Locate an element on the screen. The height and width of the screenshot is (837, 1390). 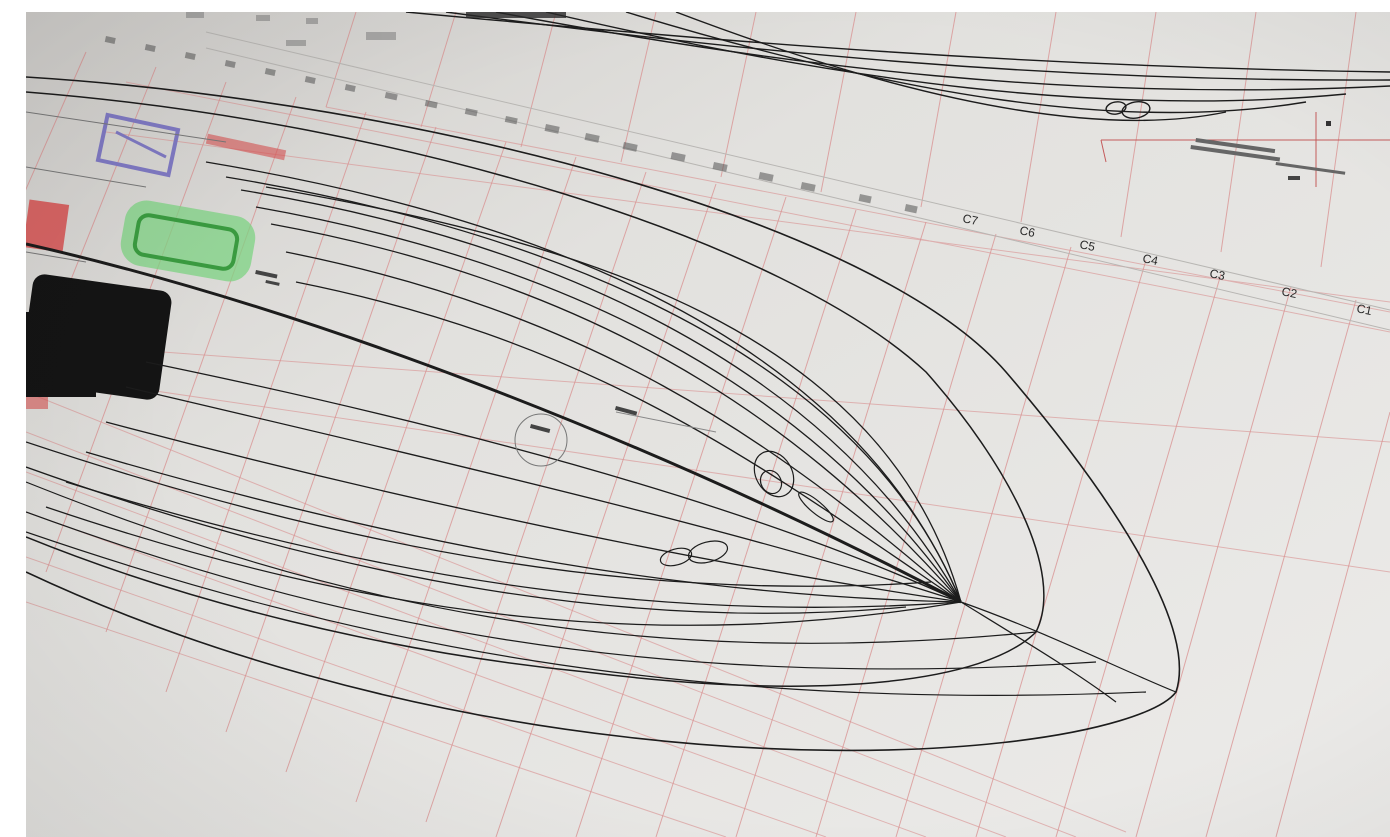
photo-border-top is located at coordinates (695, 6).